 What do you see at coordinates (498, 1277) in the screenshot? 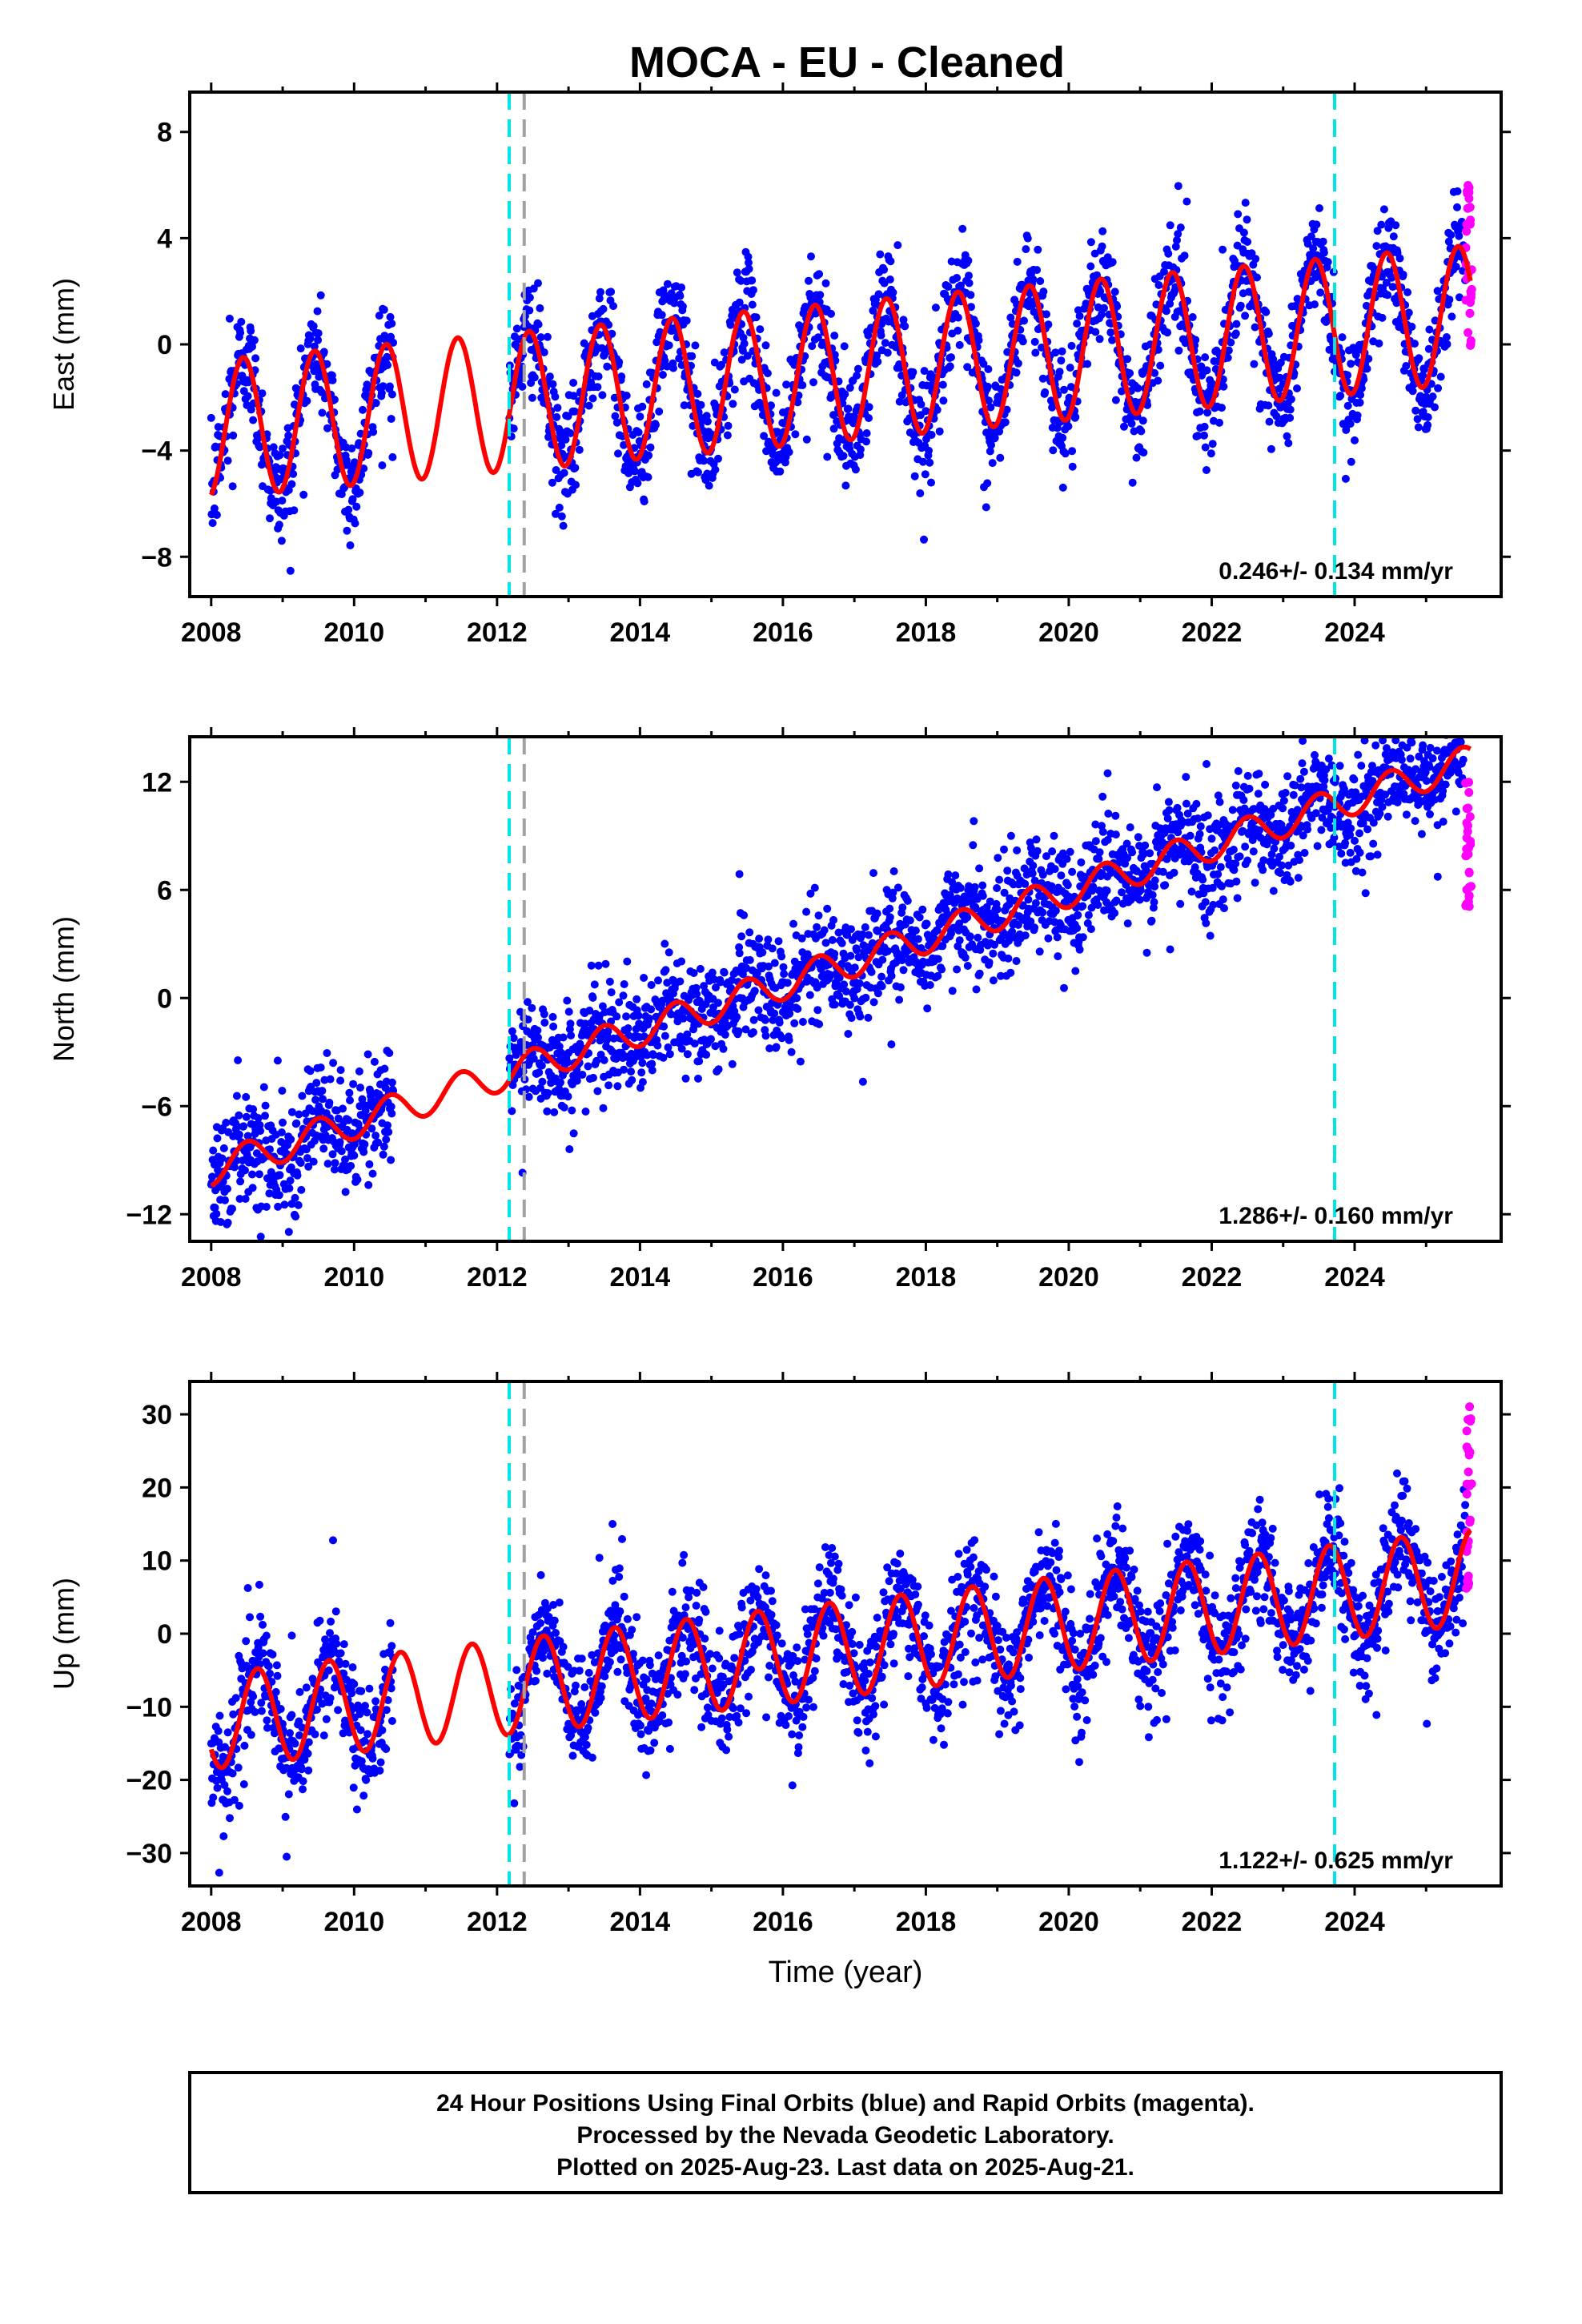
I see `x-tick-label: 2012` at bounding box center [498, 1277].